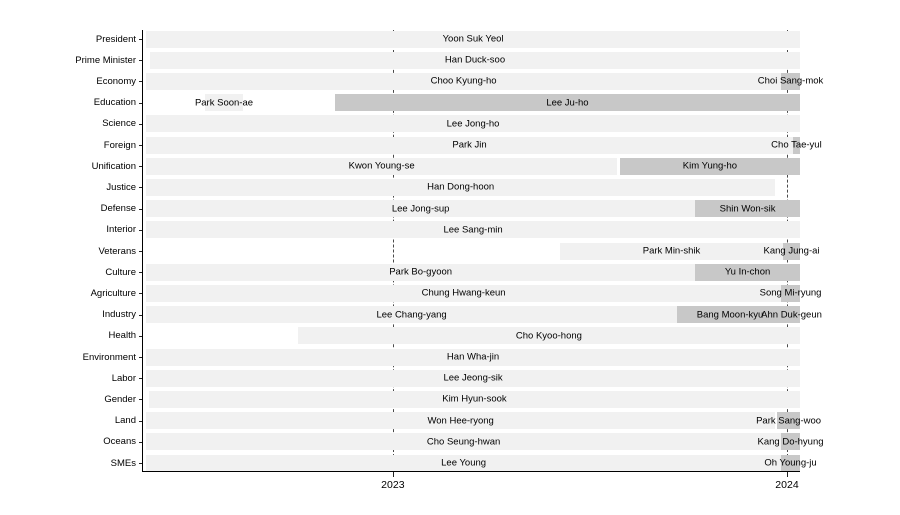  What do you see at coordinates (125, 421) in the screenshot?
I see `category-label: Land` at bounding box center [125, 421].